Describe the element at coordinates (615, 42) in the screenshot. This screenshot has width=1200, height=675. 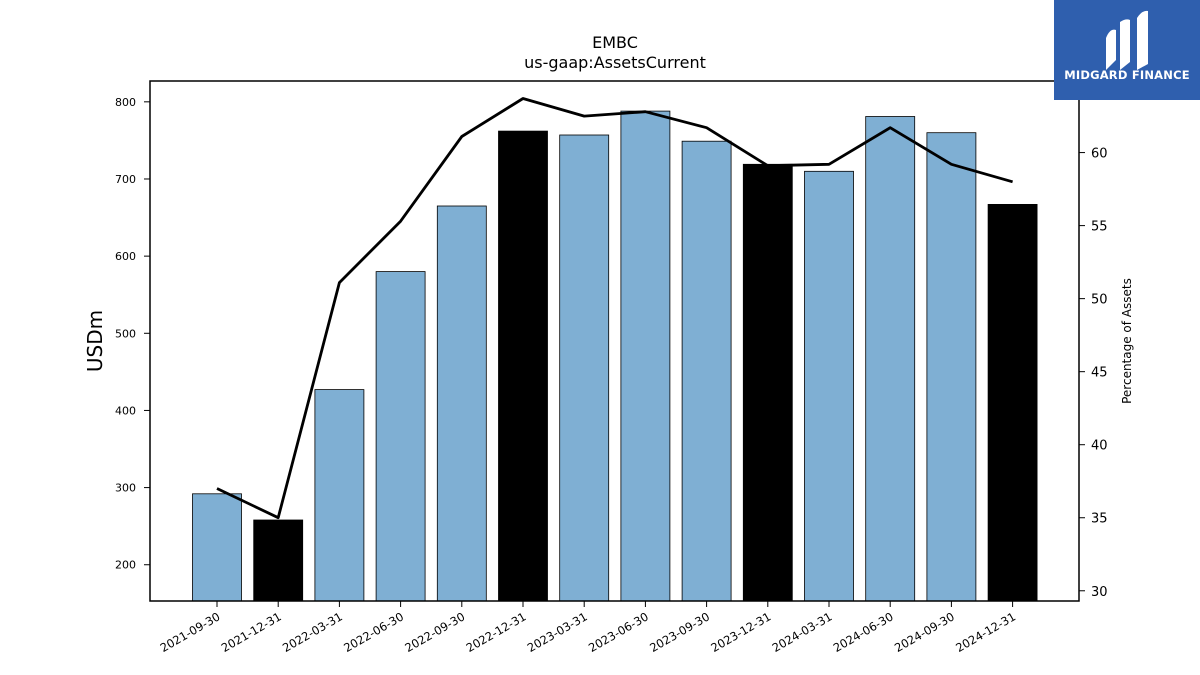
I see `chart-title: EMBC` at that location.